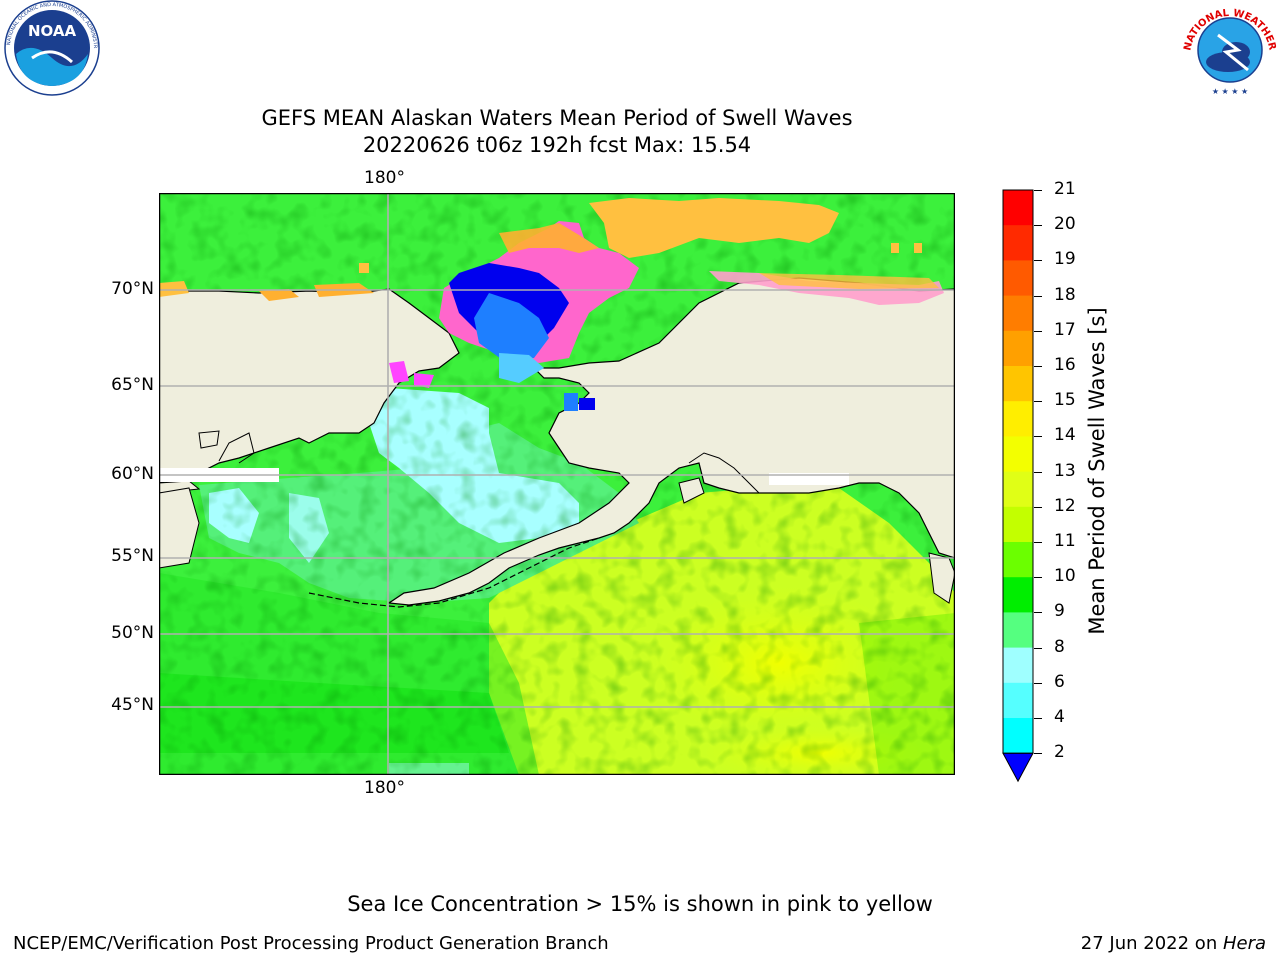 The width and height of the screenshot is (1280, 960). Describe the element at coordinates (1065, 470) in the screenshot. I see `colorbar-tick-label: 13` at that location.